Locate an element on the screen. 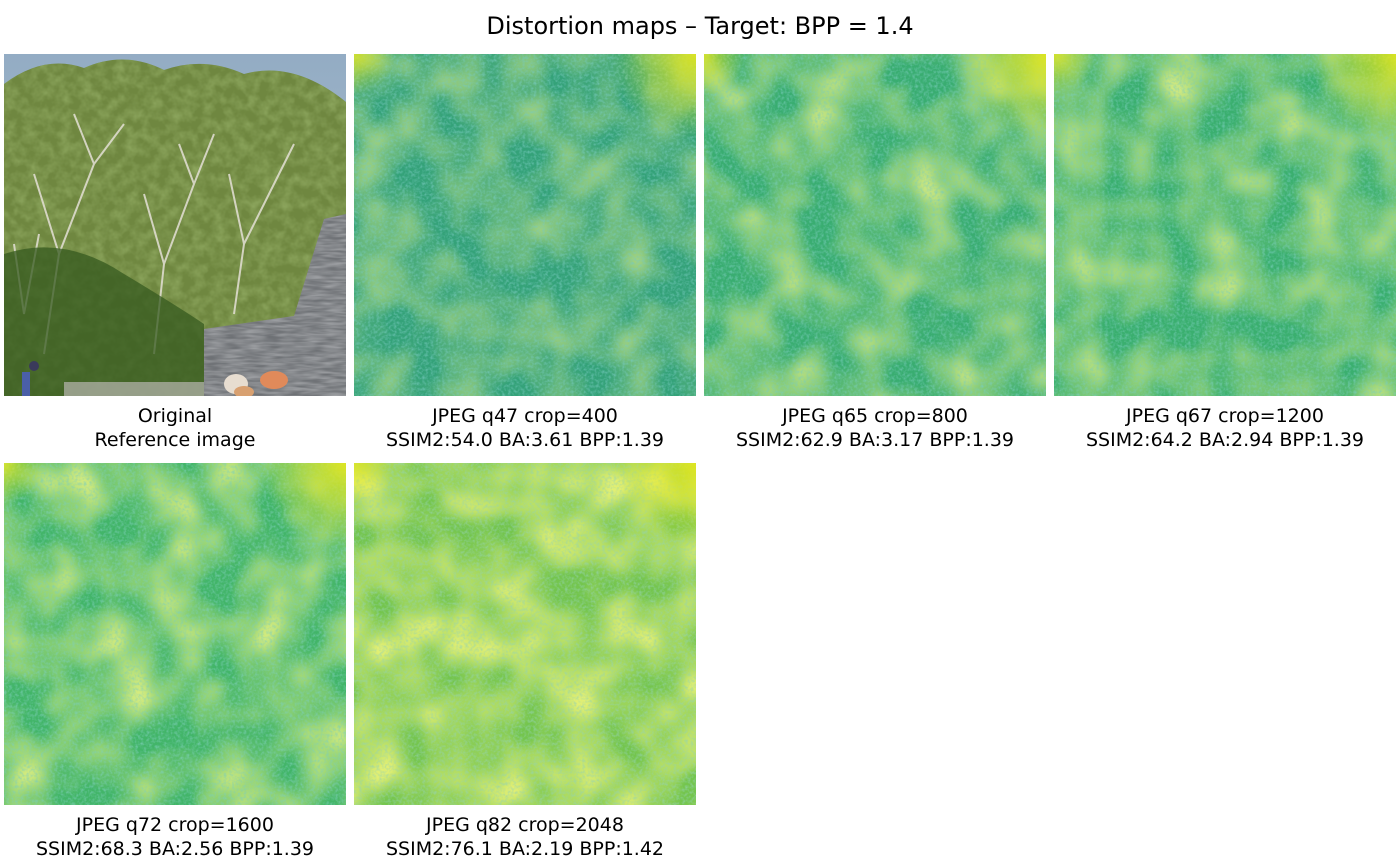  caption-line-2: Reference image is located at coordinates (175, 440).